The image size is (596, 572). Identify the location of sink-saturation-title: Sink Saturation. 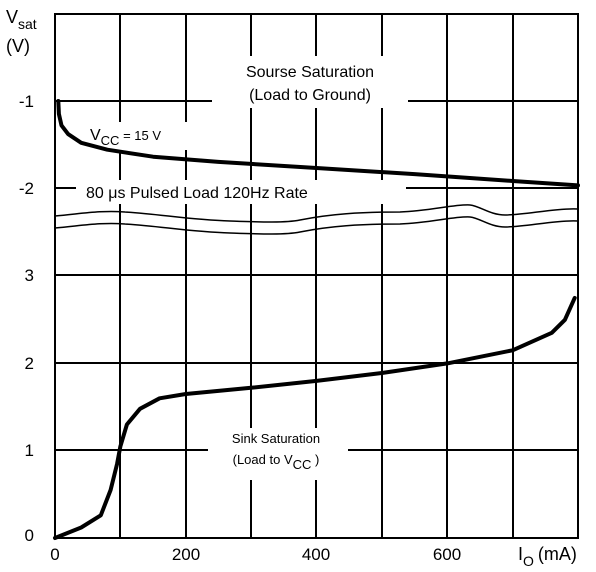
(276, 438).